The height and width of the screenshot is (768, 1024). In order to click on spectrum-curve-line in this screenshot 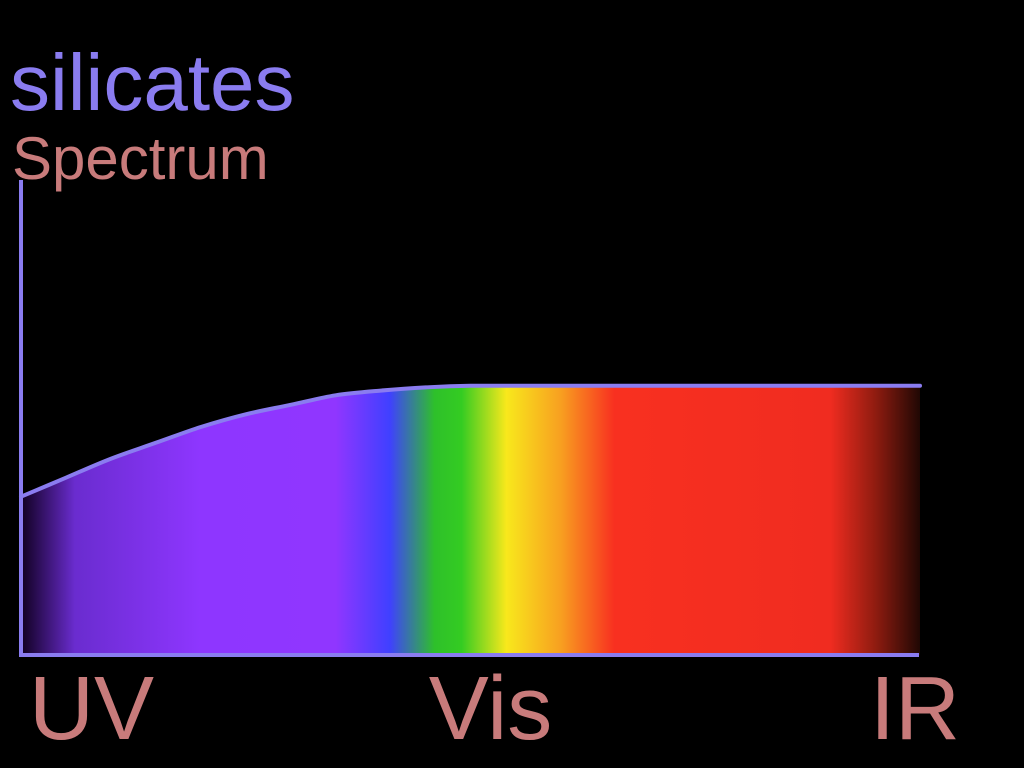, I will do `click(470, 441)`.